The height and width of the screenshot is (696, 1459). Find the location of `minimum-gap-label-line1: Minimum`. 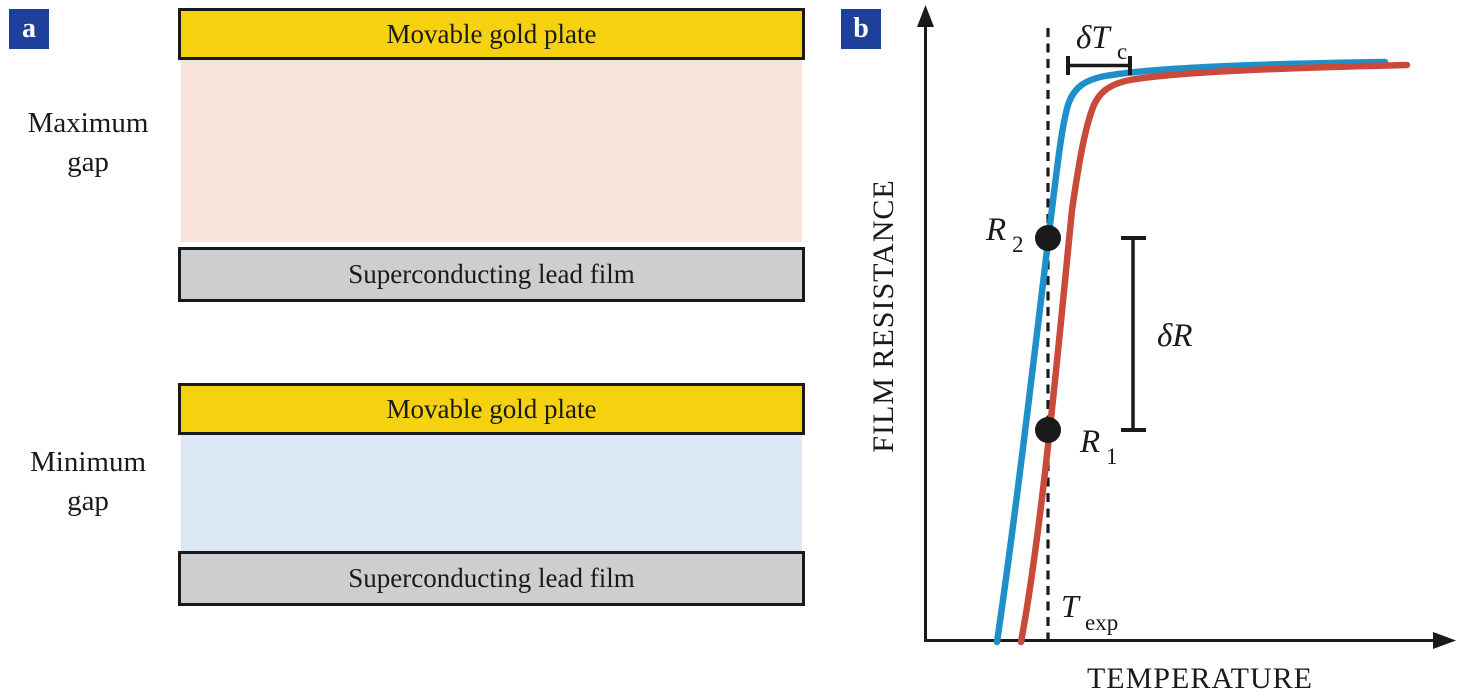

minimum-gap-label-line1: Minimum is located at coordinates (87, 462).